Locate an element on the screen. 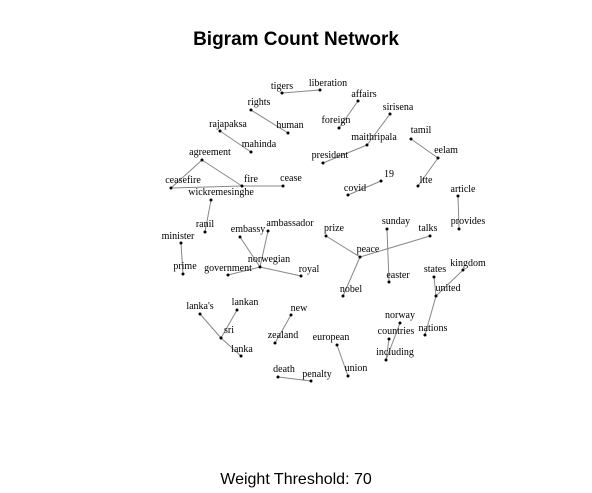 This screenshot has height=493, width=592. node-label-peace: peace is located at coordinates (368, 249).